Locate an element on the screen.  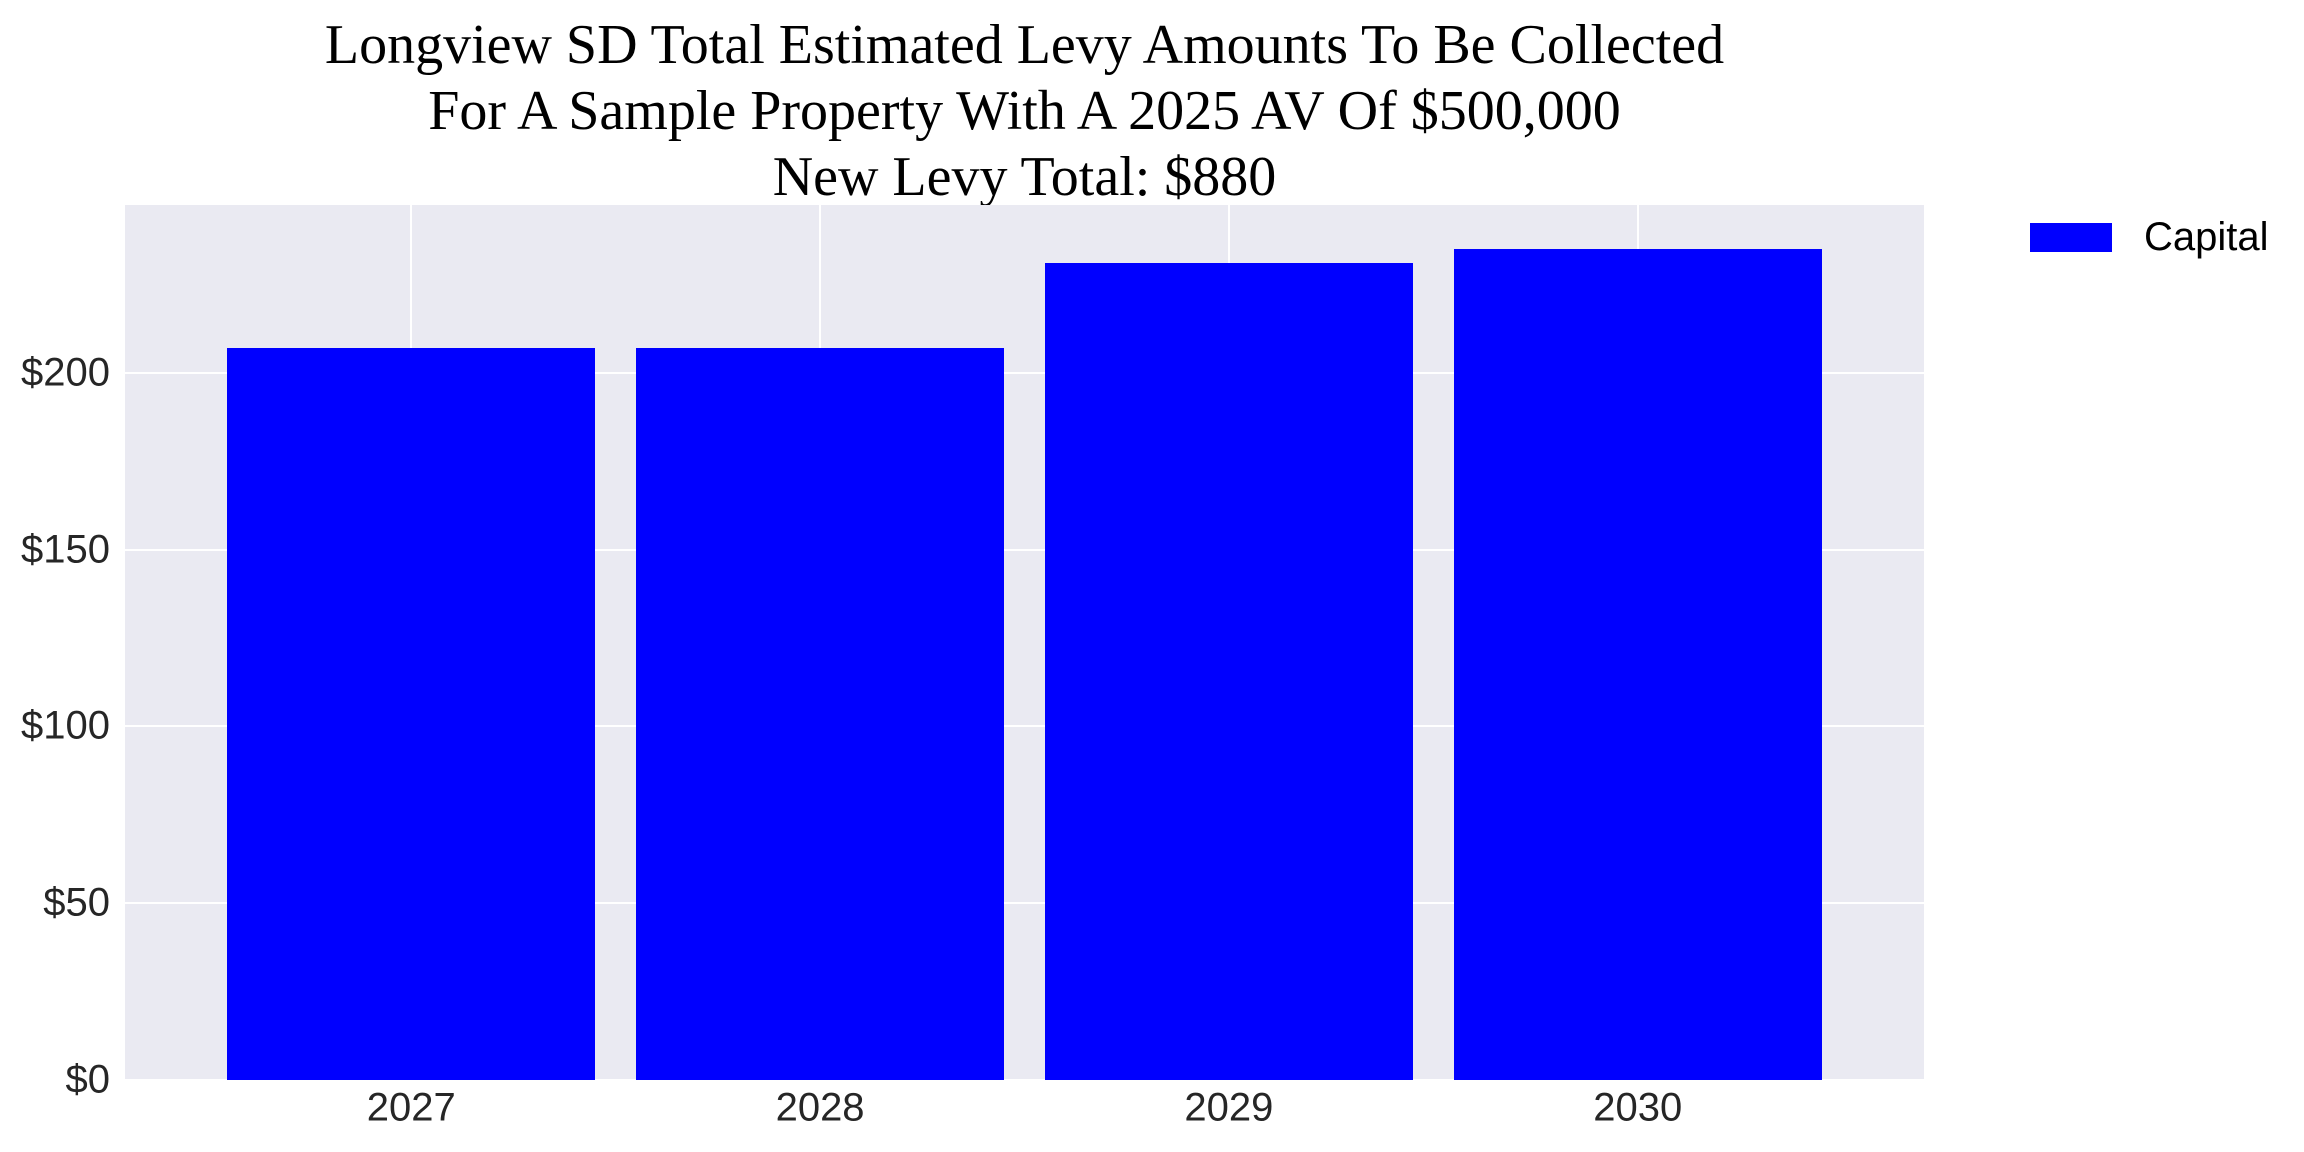
y-tick-label-150: $150 is located at coordinates (65, 549).